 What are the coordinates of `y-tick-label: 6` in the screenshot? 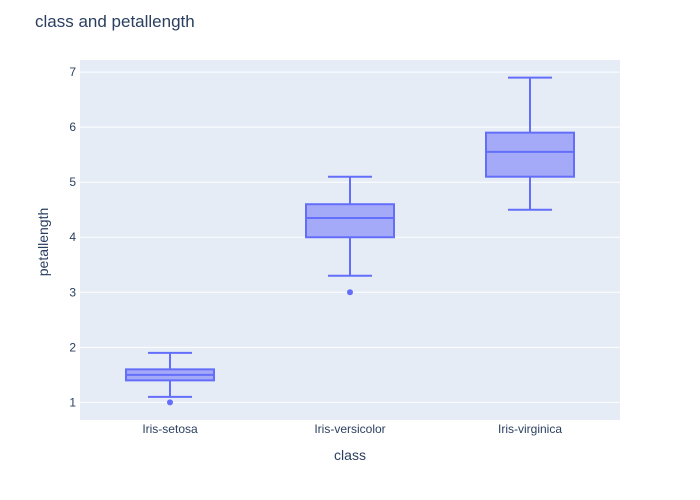 It's located at (72, 127).